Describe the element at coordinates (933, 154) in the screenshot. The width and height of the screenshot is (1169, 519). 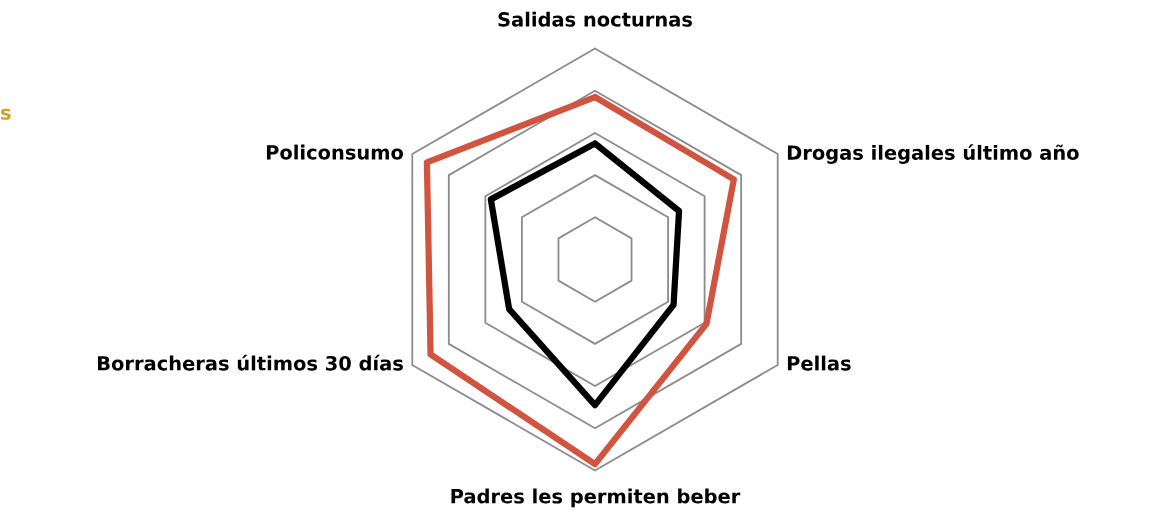
I see `spoke-label: Drogas ilegales último año` at that location.